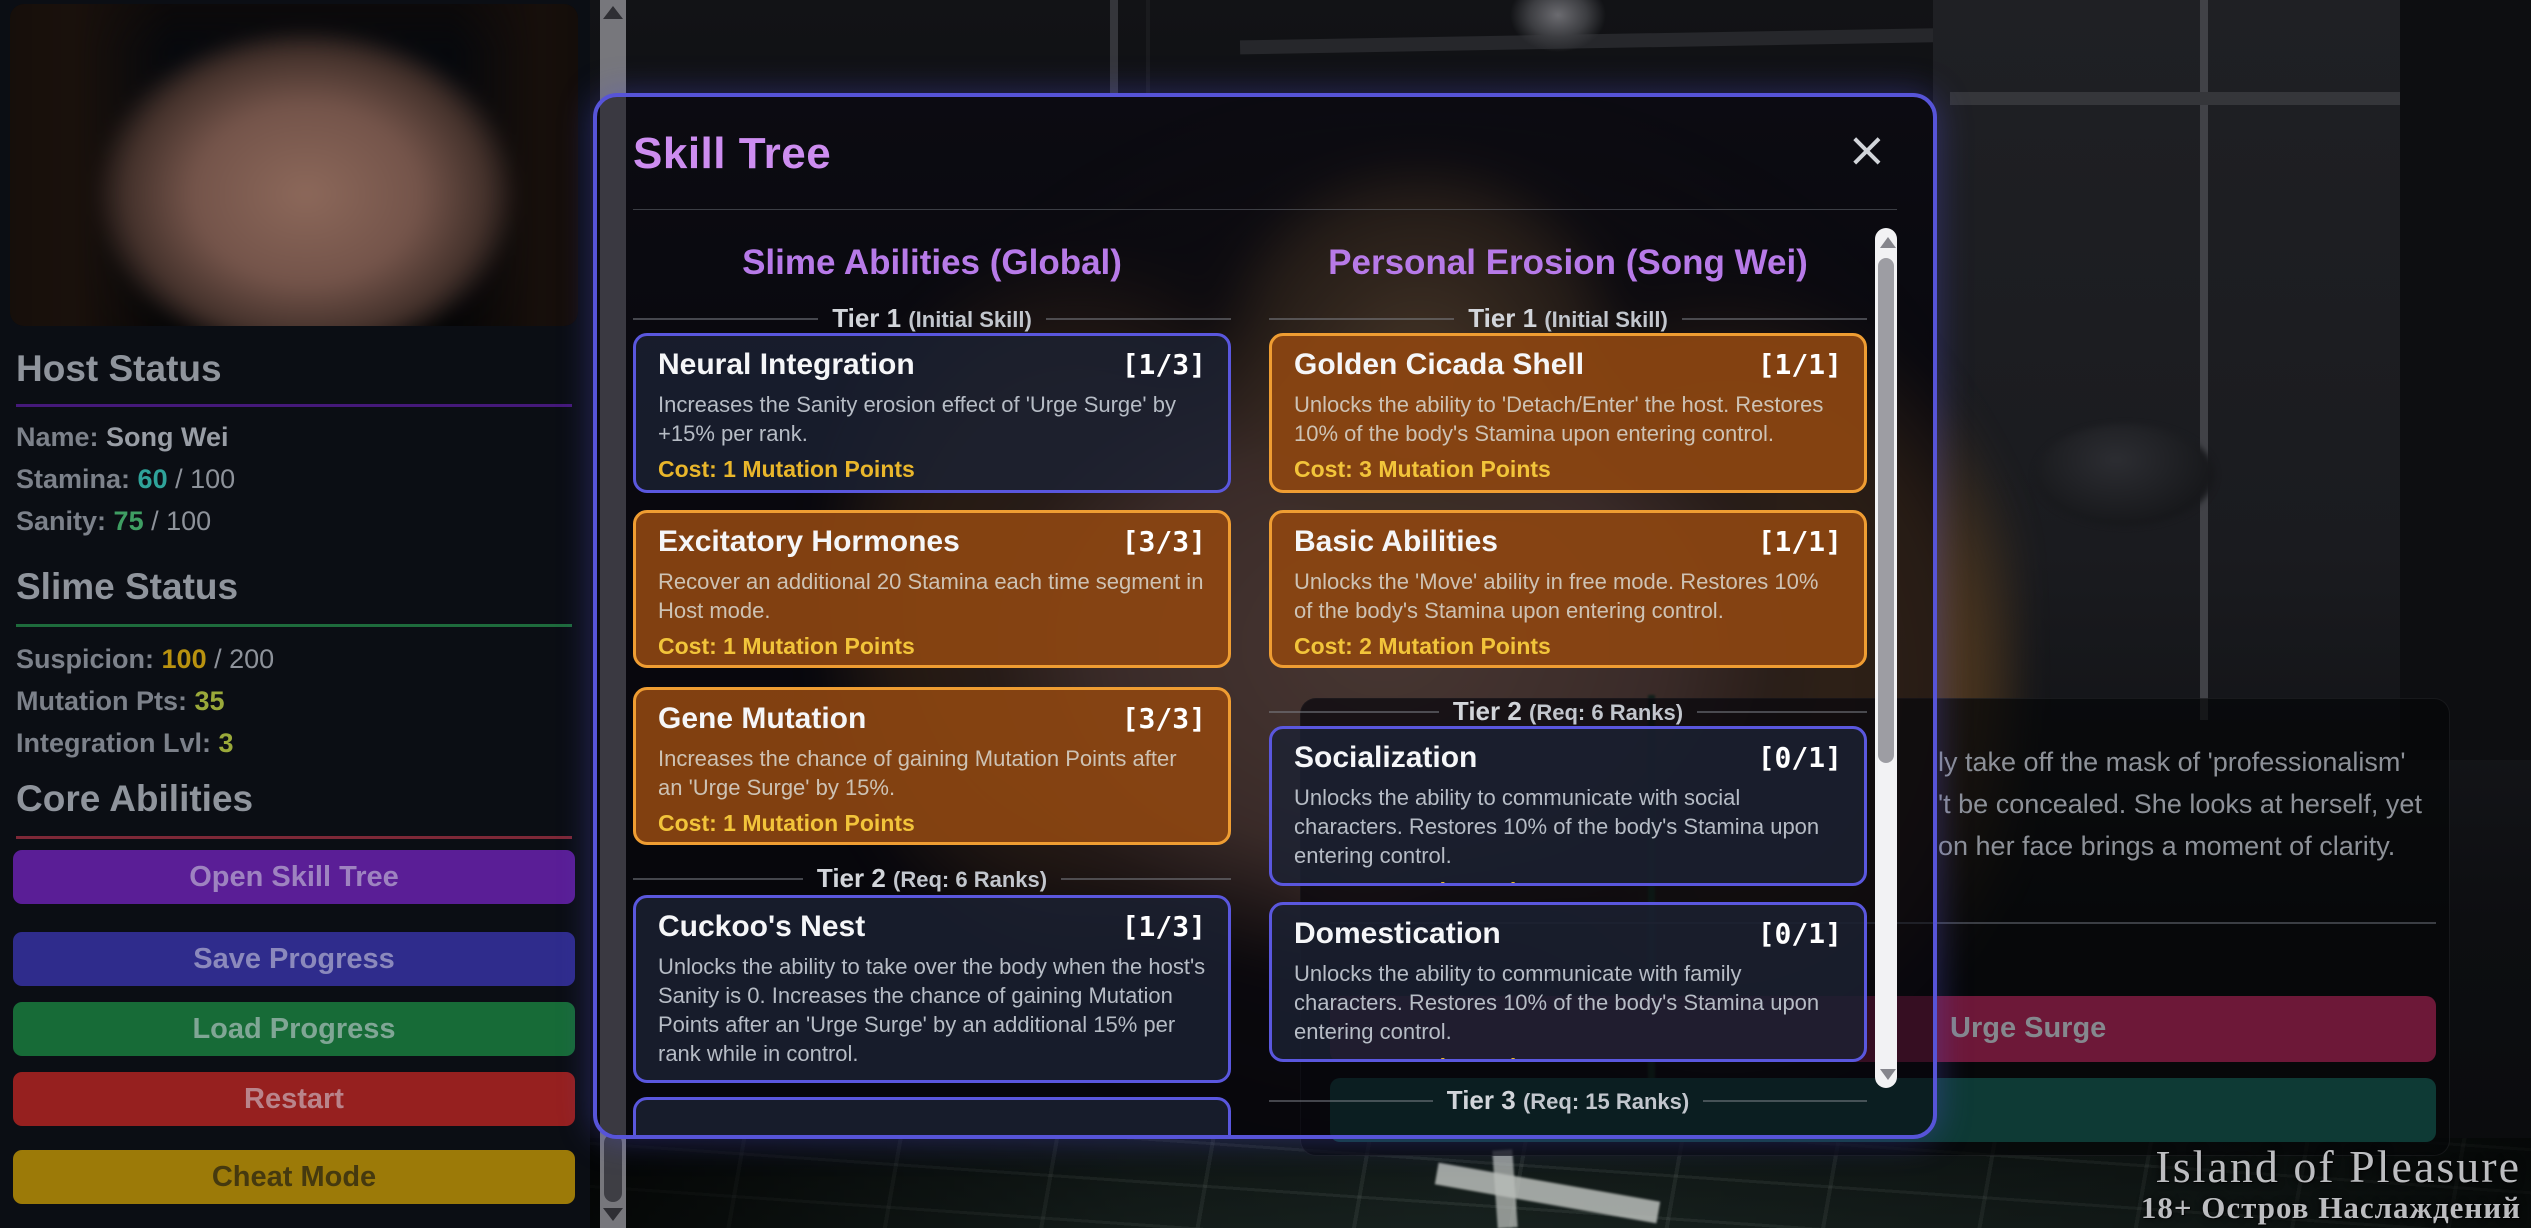 The image size is (2531, 1228). I want to click on integration-level-row: Integration Lvl: 3, so click(125, 743).